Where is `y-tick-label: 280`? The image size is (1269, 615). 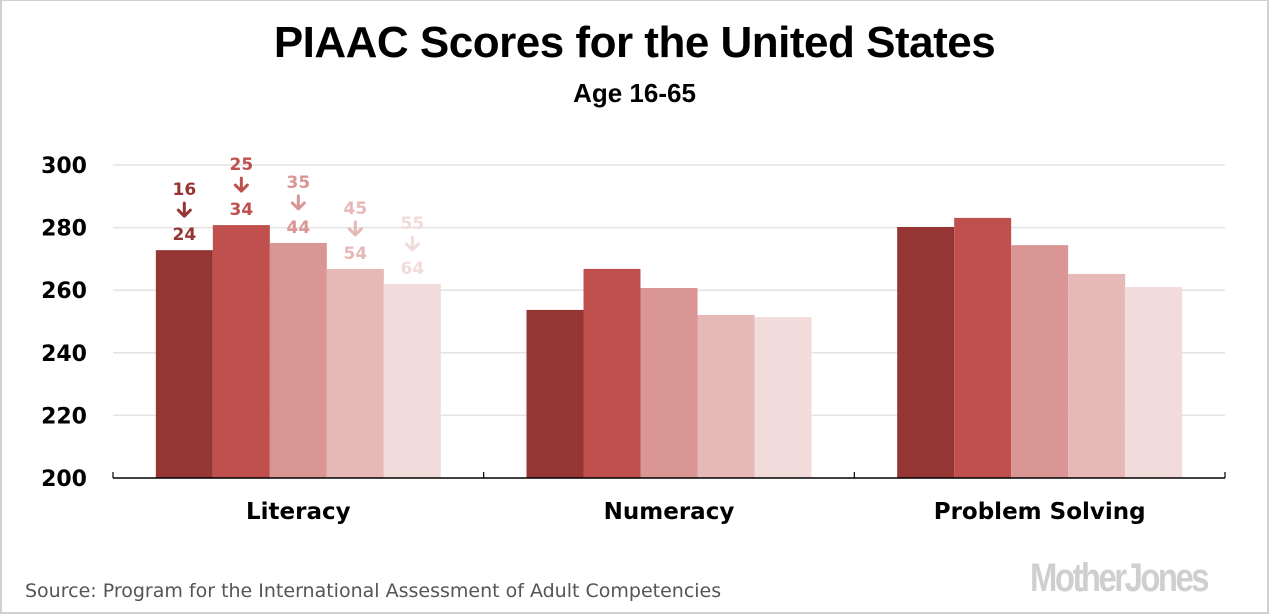 y-tick-label: 280 is located at coordinates (64, 229).